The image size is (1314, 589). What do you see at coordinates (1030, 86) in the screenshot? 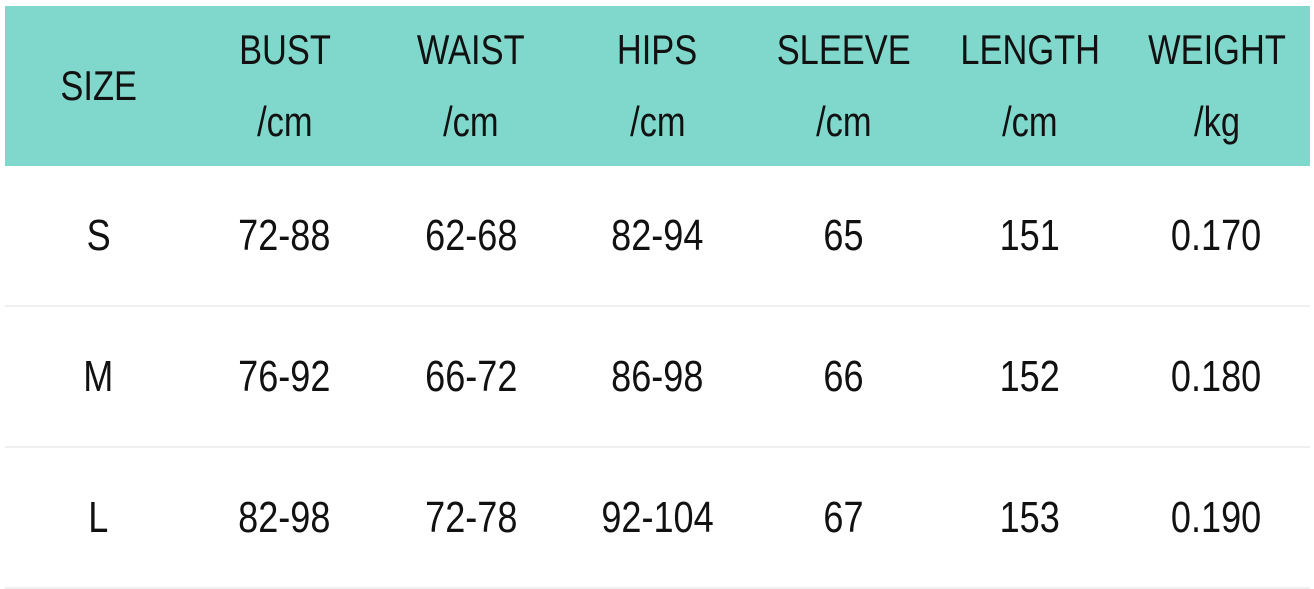
I see `header-cell: LENGTH/cm` at bounding box center [1030, 86].